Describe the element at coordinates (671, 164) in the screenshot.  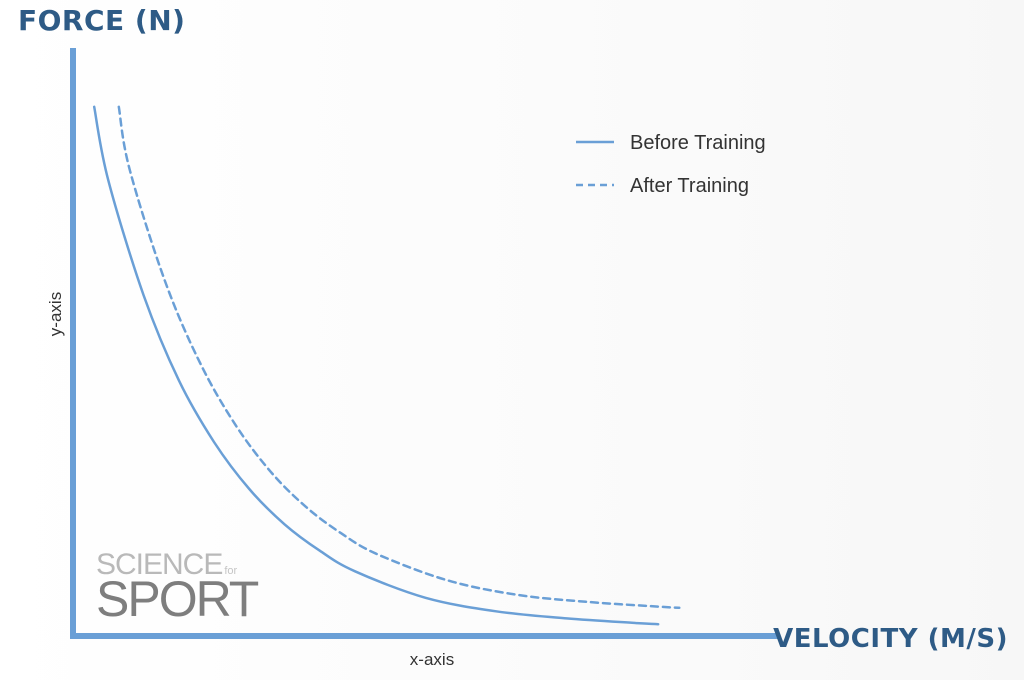
I see `legend: Before Training After Training` at that location.